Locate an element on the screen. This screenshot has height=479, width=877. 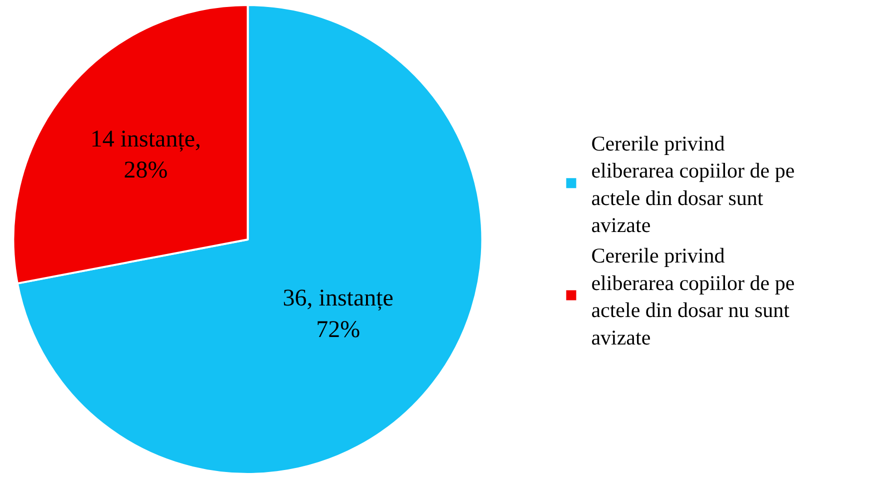
legend-label: Cererile privind eliberarea copiilor de pe actele din dosar nu sunt avizate is located at coordinates (693, 297).